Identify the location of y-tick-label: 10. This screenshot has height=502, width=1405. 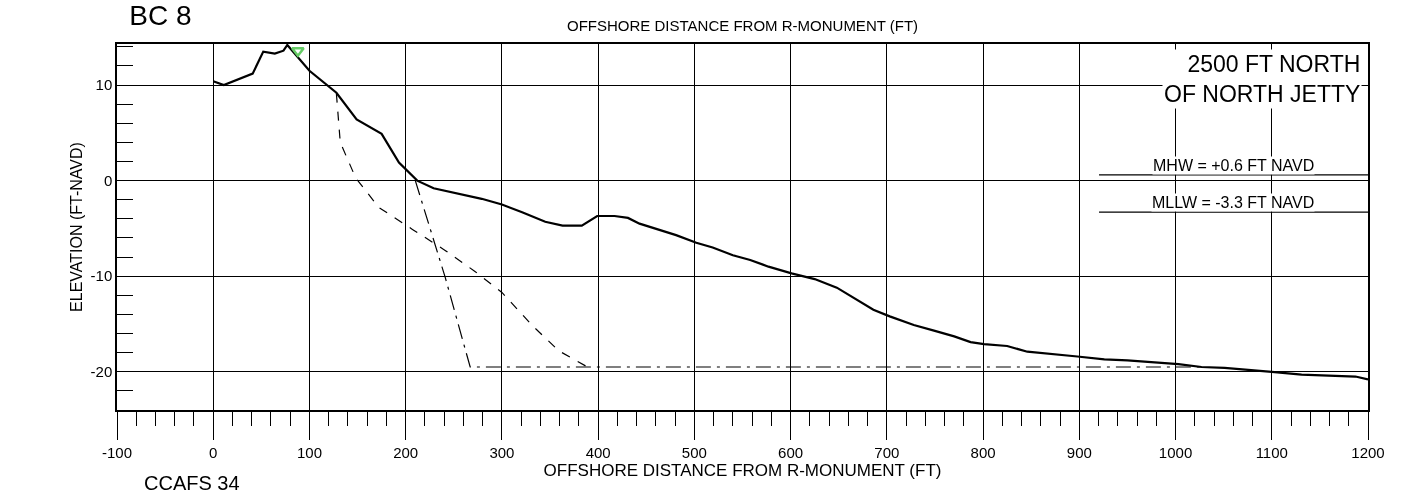
(104, 85).